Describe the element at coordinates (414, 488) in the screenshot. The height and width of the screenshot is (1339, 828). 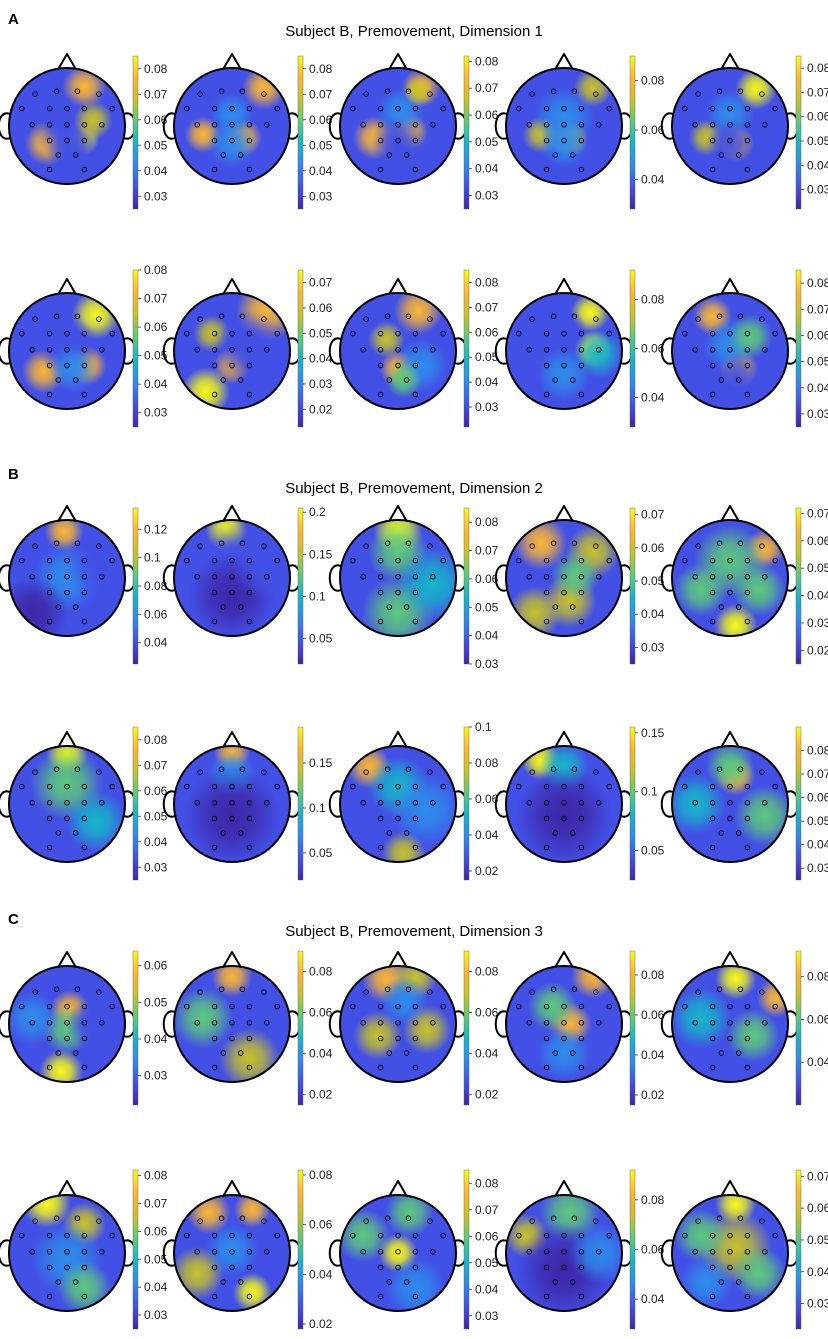
I see `panel-title: Subject B, Premovement, Dimension 2` at that location.